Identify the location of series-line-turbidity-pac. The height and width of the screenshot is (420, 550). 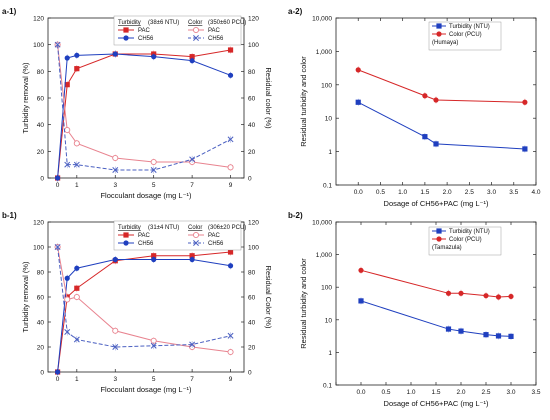
(144, 312).